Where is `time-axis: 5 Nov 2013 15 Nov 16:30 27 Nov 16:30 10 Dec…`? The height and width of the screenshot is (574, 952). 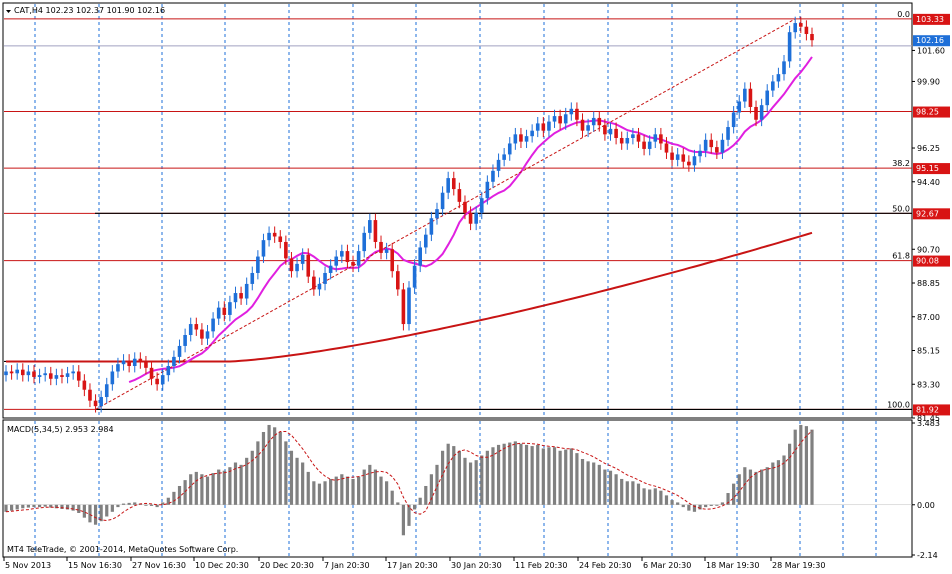
time-axis: 5 Nov 2013 15 Nov 16:30 27 Nov 16:30 10 Dec… is located at coordinates (414, 563).